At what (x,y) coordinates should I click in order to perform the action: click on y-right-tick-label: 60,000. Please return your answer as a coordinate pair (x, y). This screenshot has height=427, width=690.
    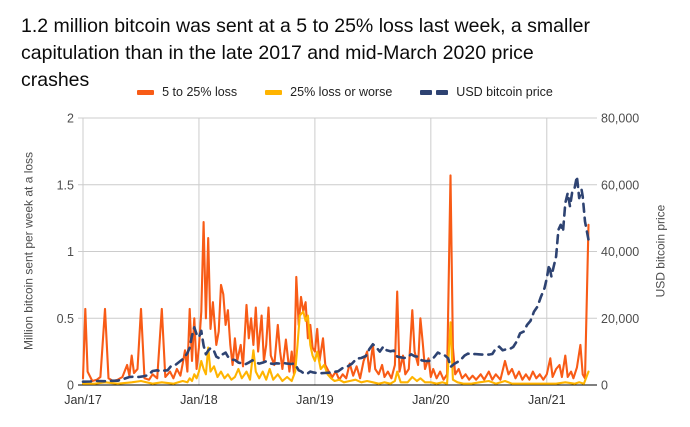
    Looking at the image, I should click on (620, 185).